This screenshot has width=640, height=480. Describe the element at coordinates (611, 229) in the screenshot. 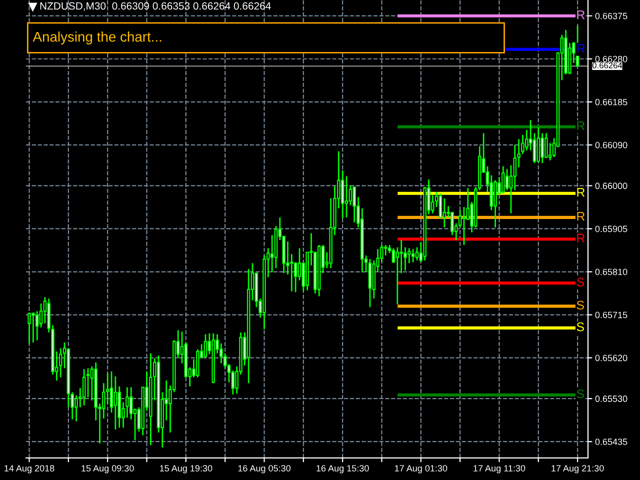

I see `y-tick-label: 0.65905` at that location.